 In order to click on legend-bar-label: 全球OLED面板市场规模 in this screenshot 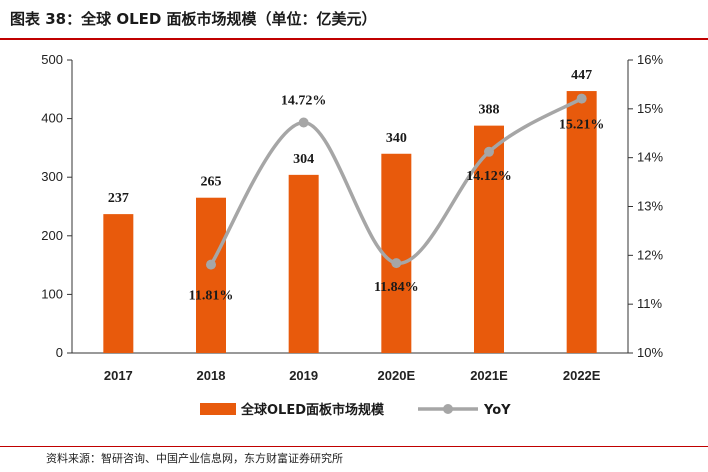, I will do `click(312, 410)`.